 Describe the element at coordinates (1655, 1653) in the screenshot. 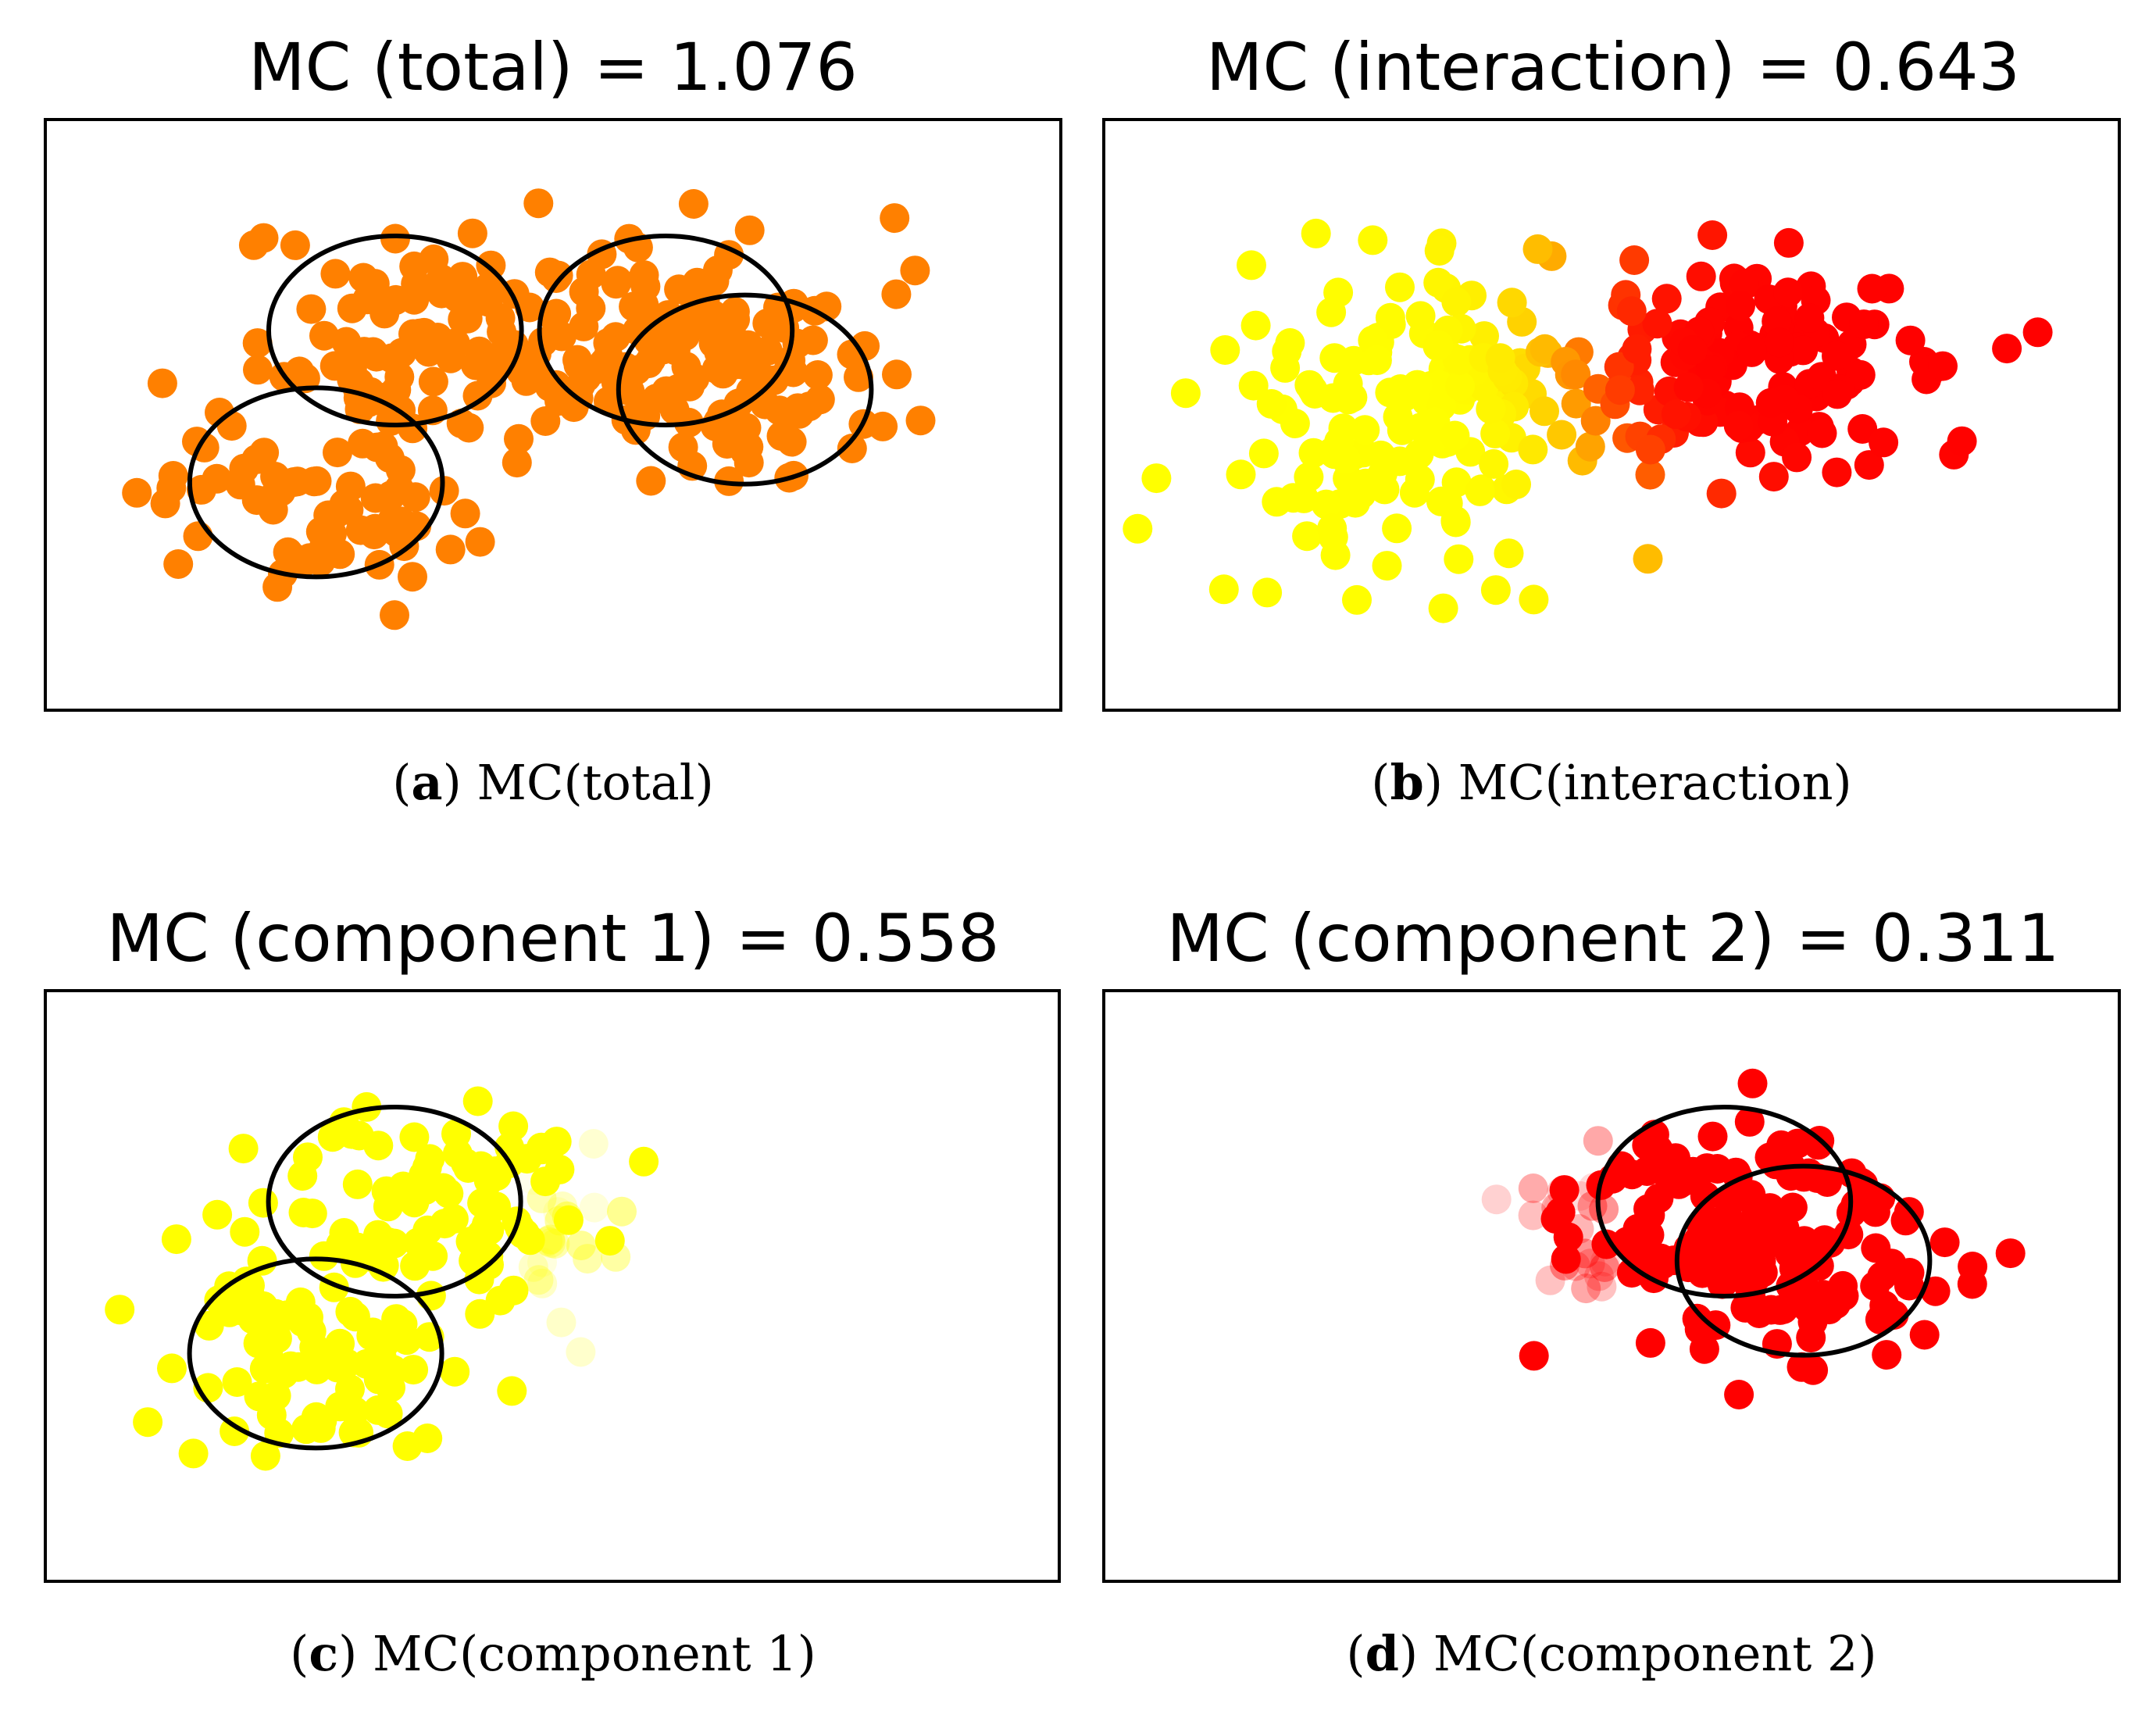

I see `panel-d-caption-text: MC(component 2)` at that location.